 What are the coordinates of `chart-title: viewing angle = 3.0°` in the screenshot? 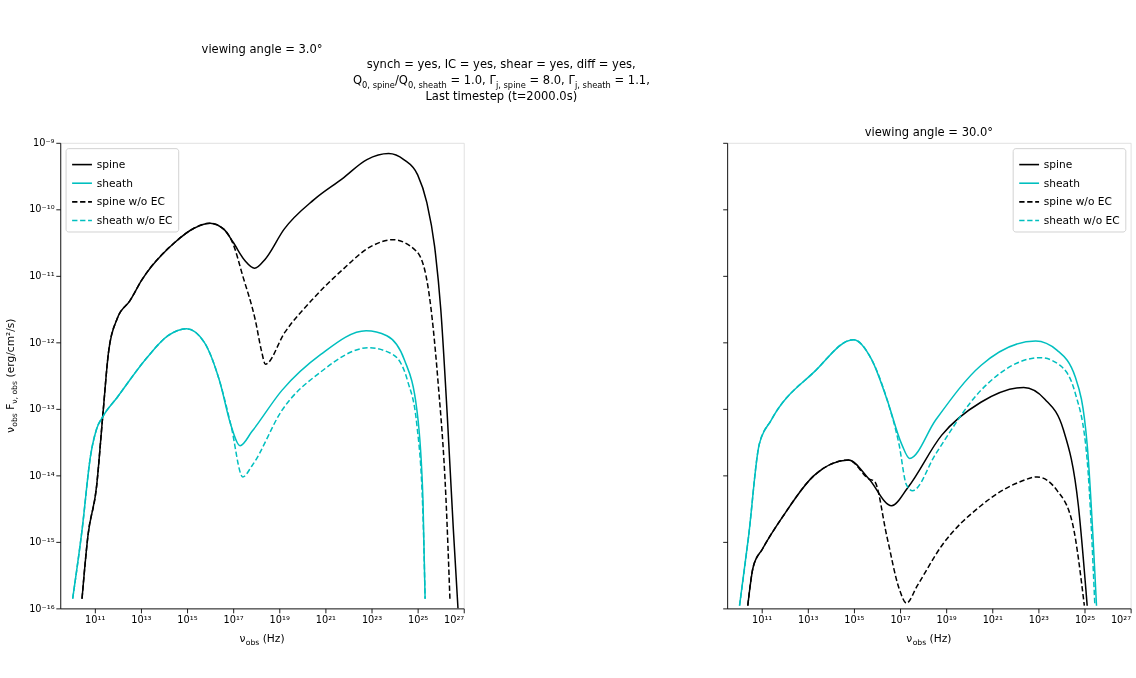 It's located at (262, 49).